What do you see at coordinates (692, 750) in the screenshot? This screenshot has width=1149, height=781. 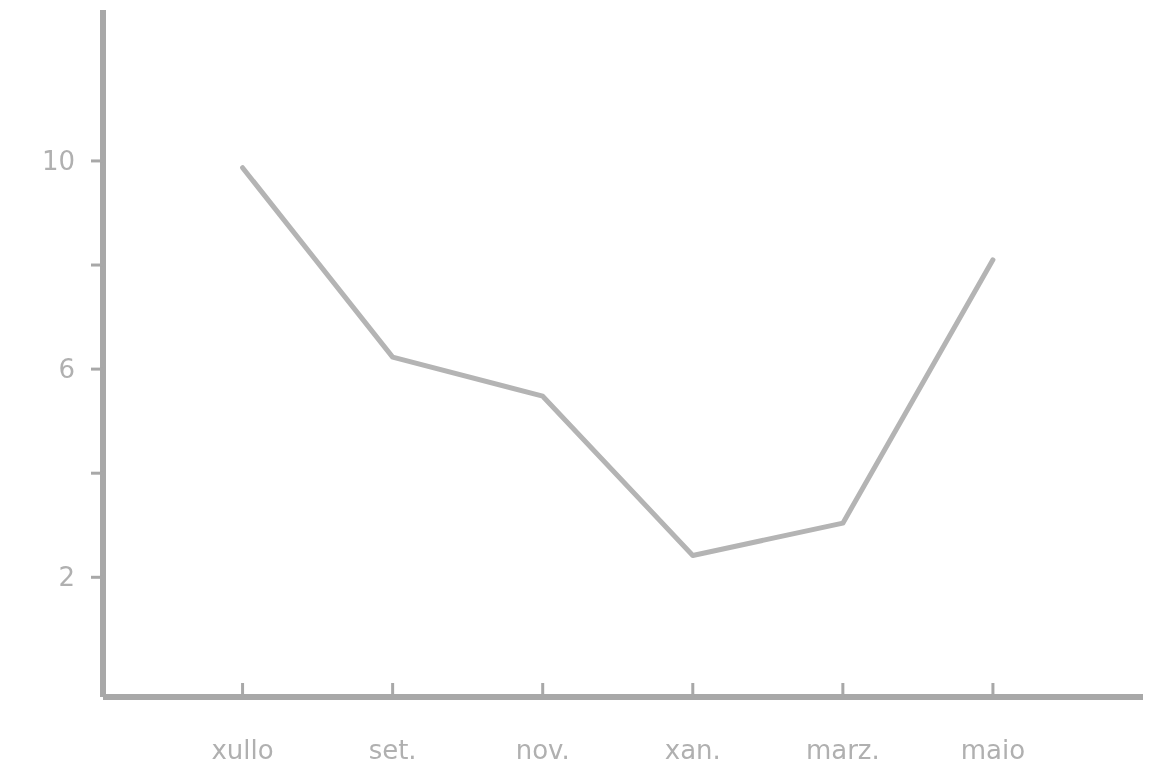 I see `x-tick-label: xan.` at bounding box center [692, 750].